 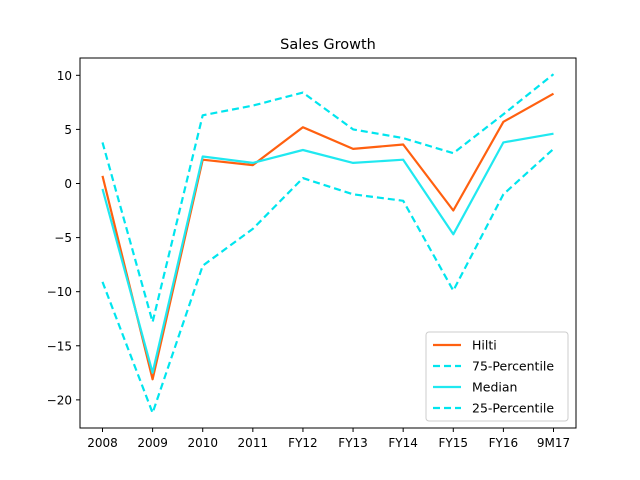 What do you see at coordinates (102, 443) in the screenshot?
I see `x-tick-label: 2008` at bounding box center [102, 443].